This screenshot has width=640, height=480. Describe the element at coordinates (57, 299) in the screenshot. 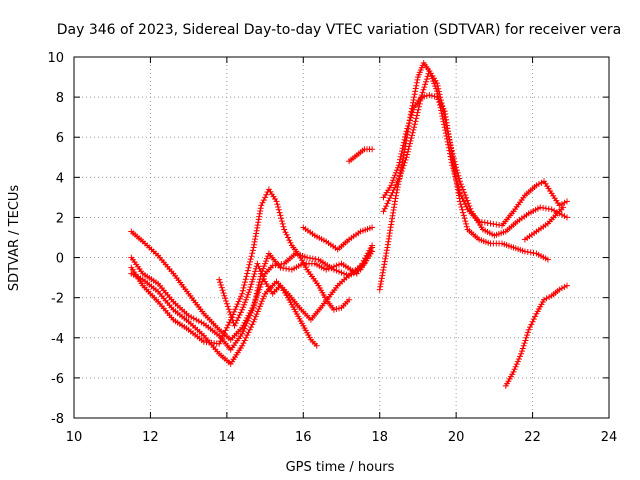

I see `y-tick-label: -2` at that location.